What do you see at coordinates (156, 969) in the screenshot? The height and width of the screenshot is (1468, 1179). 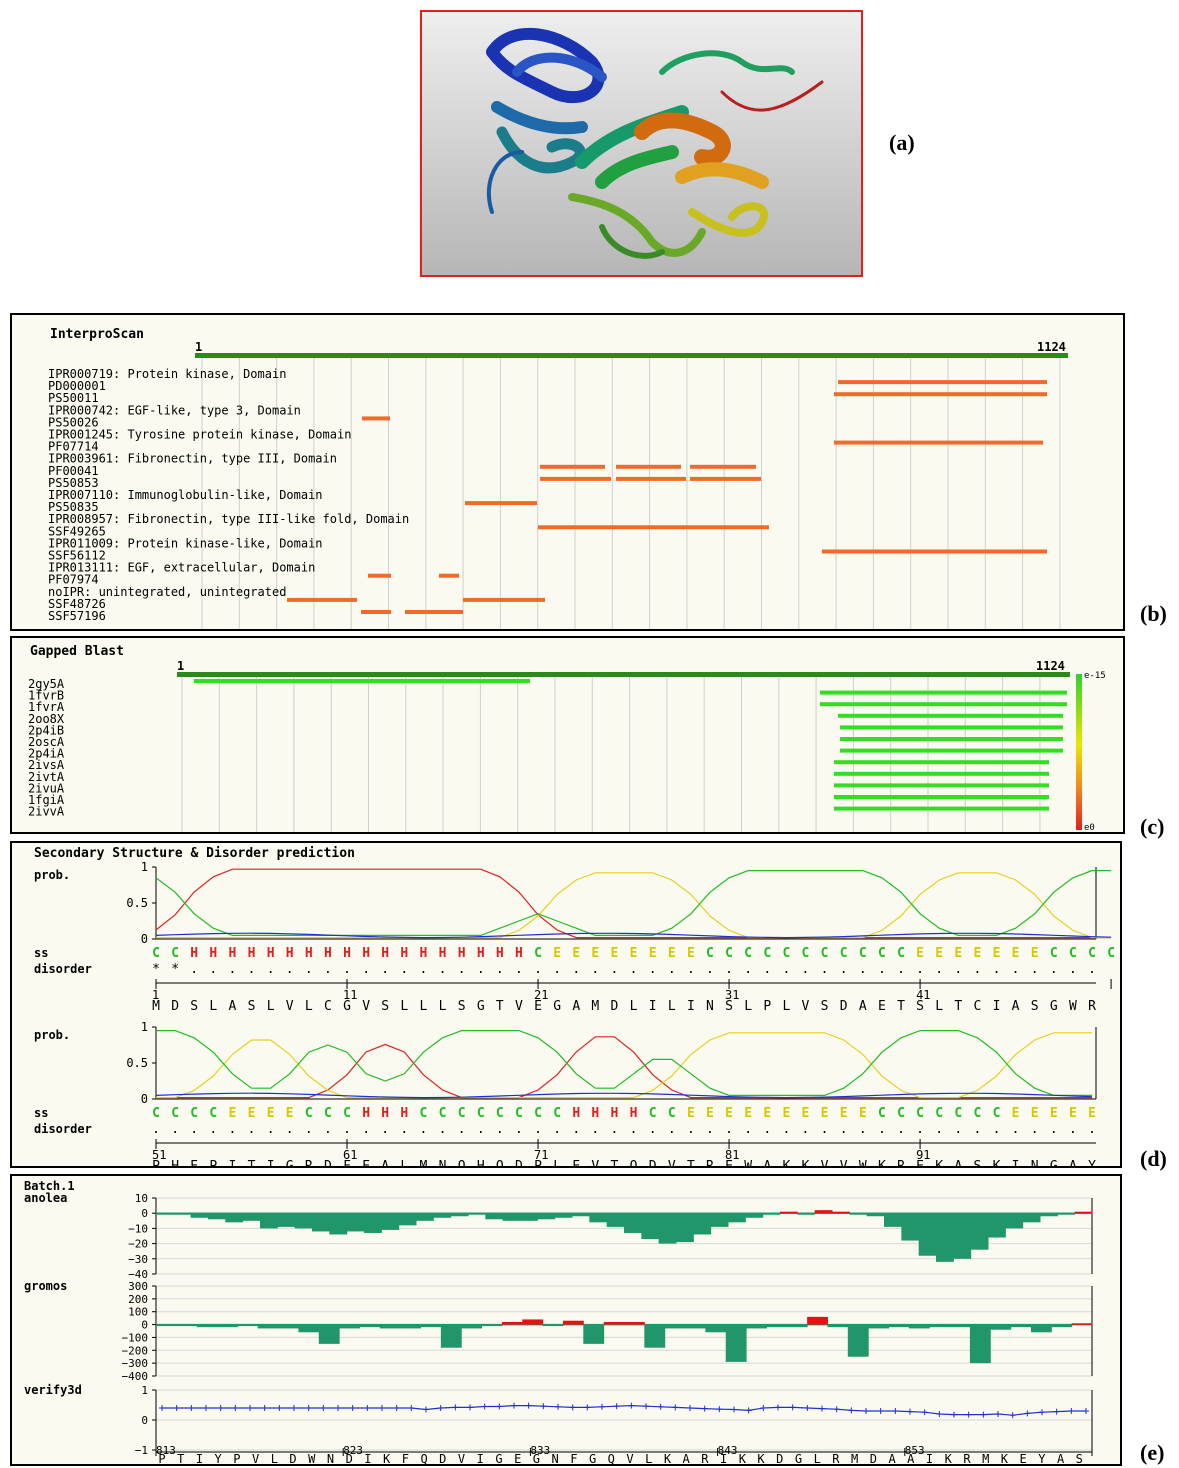 I see `disorder-char: *` at bounding box center [156, 969].